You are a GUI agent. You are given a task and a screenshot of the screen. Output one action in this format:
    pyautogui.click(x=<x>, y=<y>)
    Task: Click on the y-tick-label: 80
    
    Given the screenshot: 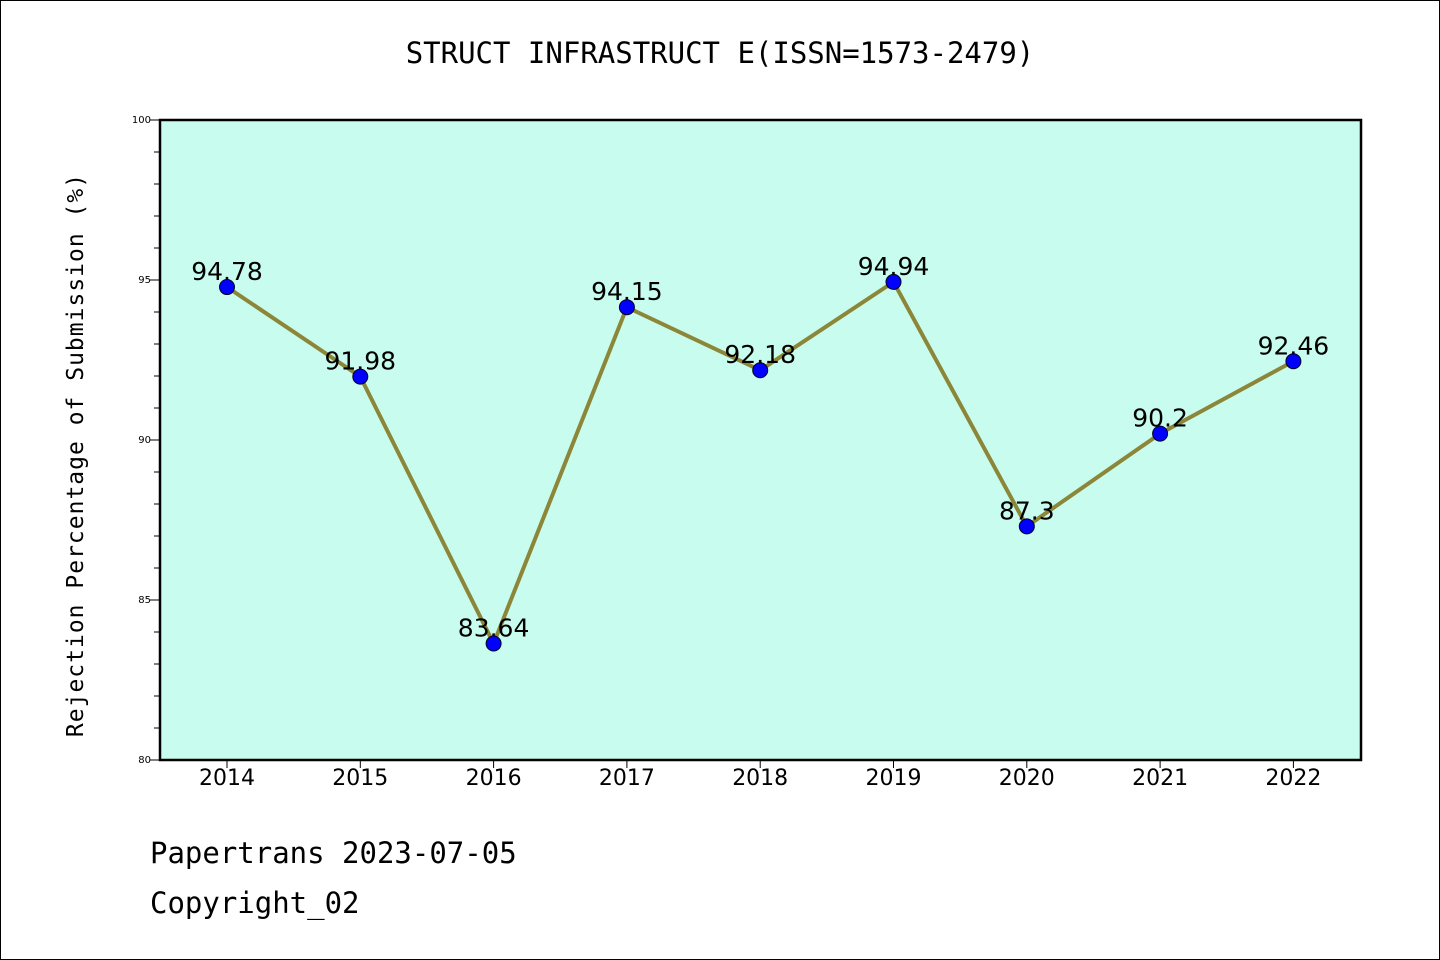 What is the action you would take?
    pyautogui.click(x=144, y=760)
    